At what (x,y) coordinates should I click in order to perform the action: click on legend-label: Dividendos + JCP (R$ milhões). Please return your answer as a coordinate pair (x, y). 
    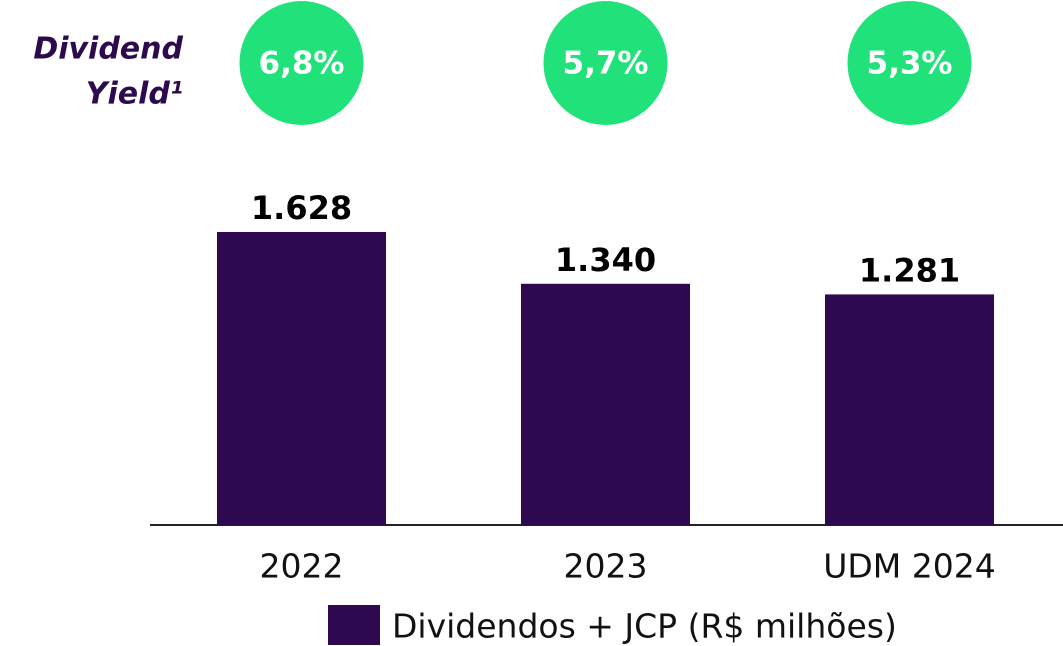
    Looking at the image, I should click on (644, 626).